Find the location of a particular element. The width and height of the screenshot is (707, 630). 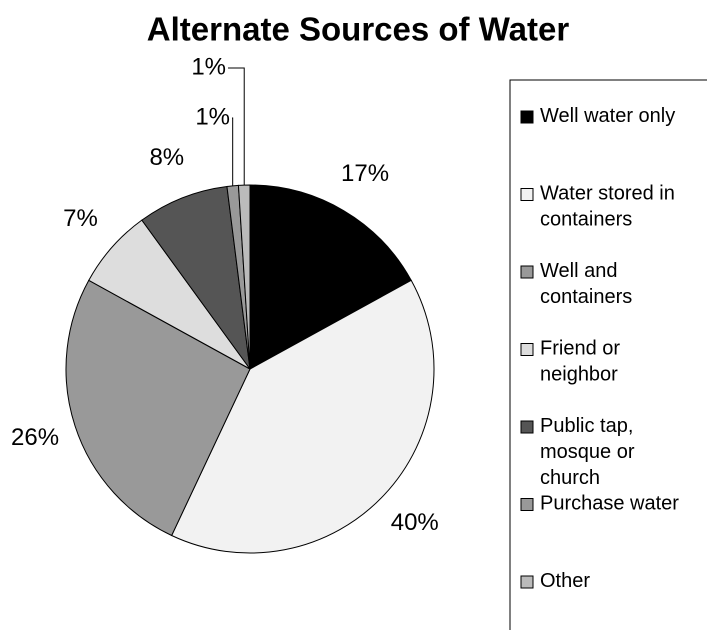

data-label: 26% is located at coordinates (35, 437).